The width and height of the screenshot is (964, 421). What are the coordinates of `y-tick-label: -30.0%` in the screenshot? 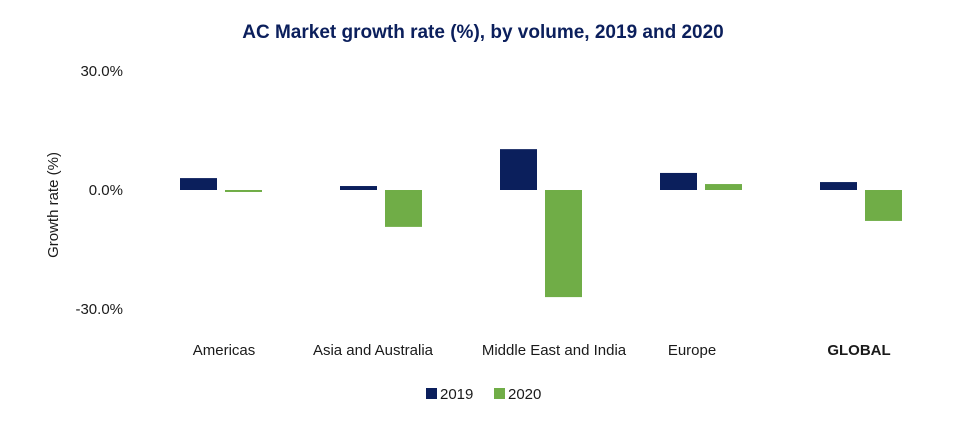 It's located at (99, 309).